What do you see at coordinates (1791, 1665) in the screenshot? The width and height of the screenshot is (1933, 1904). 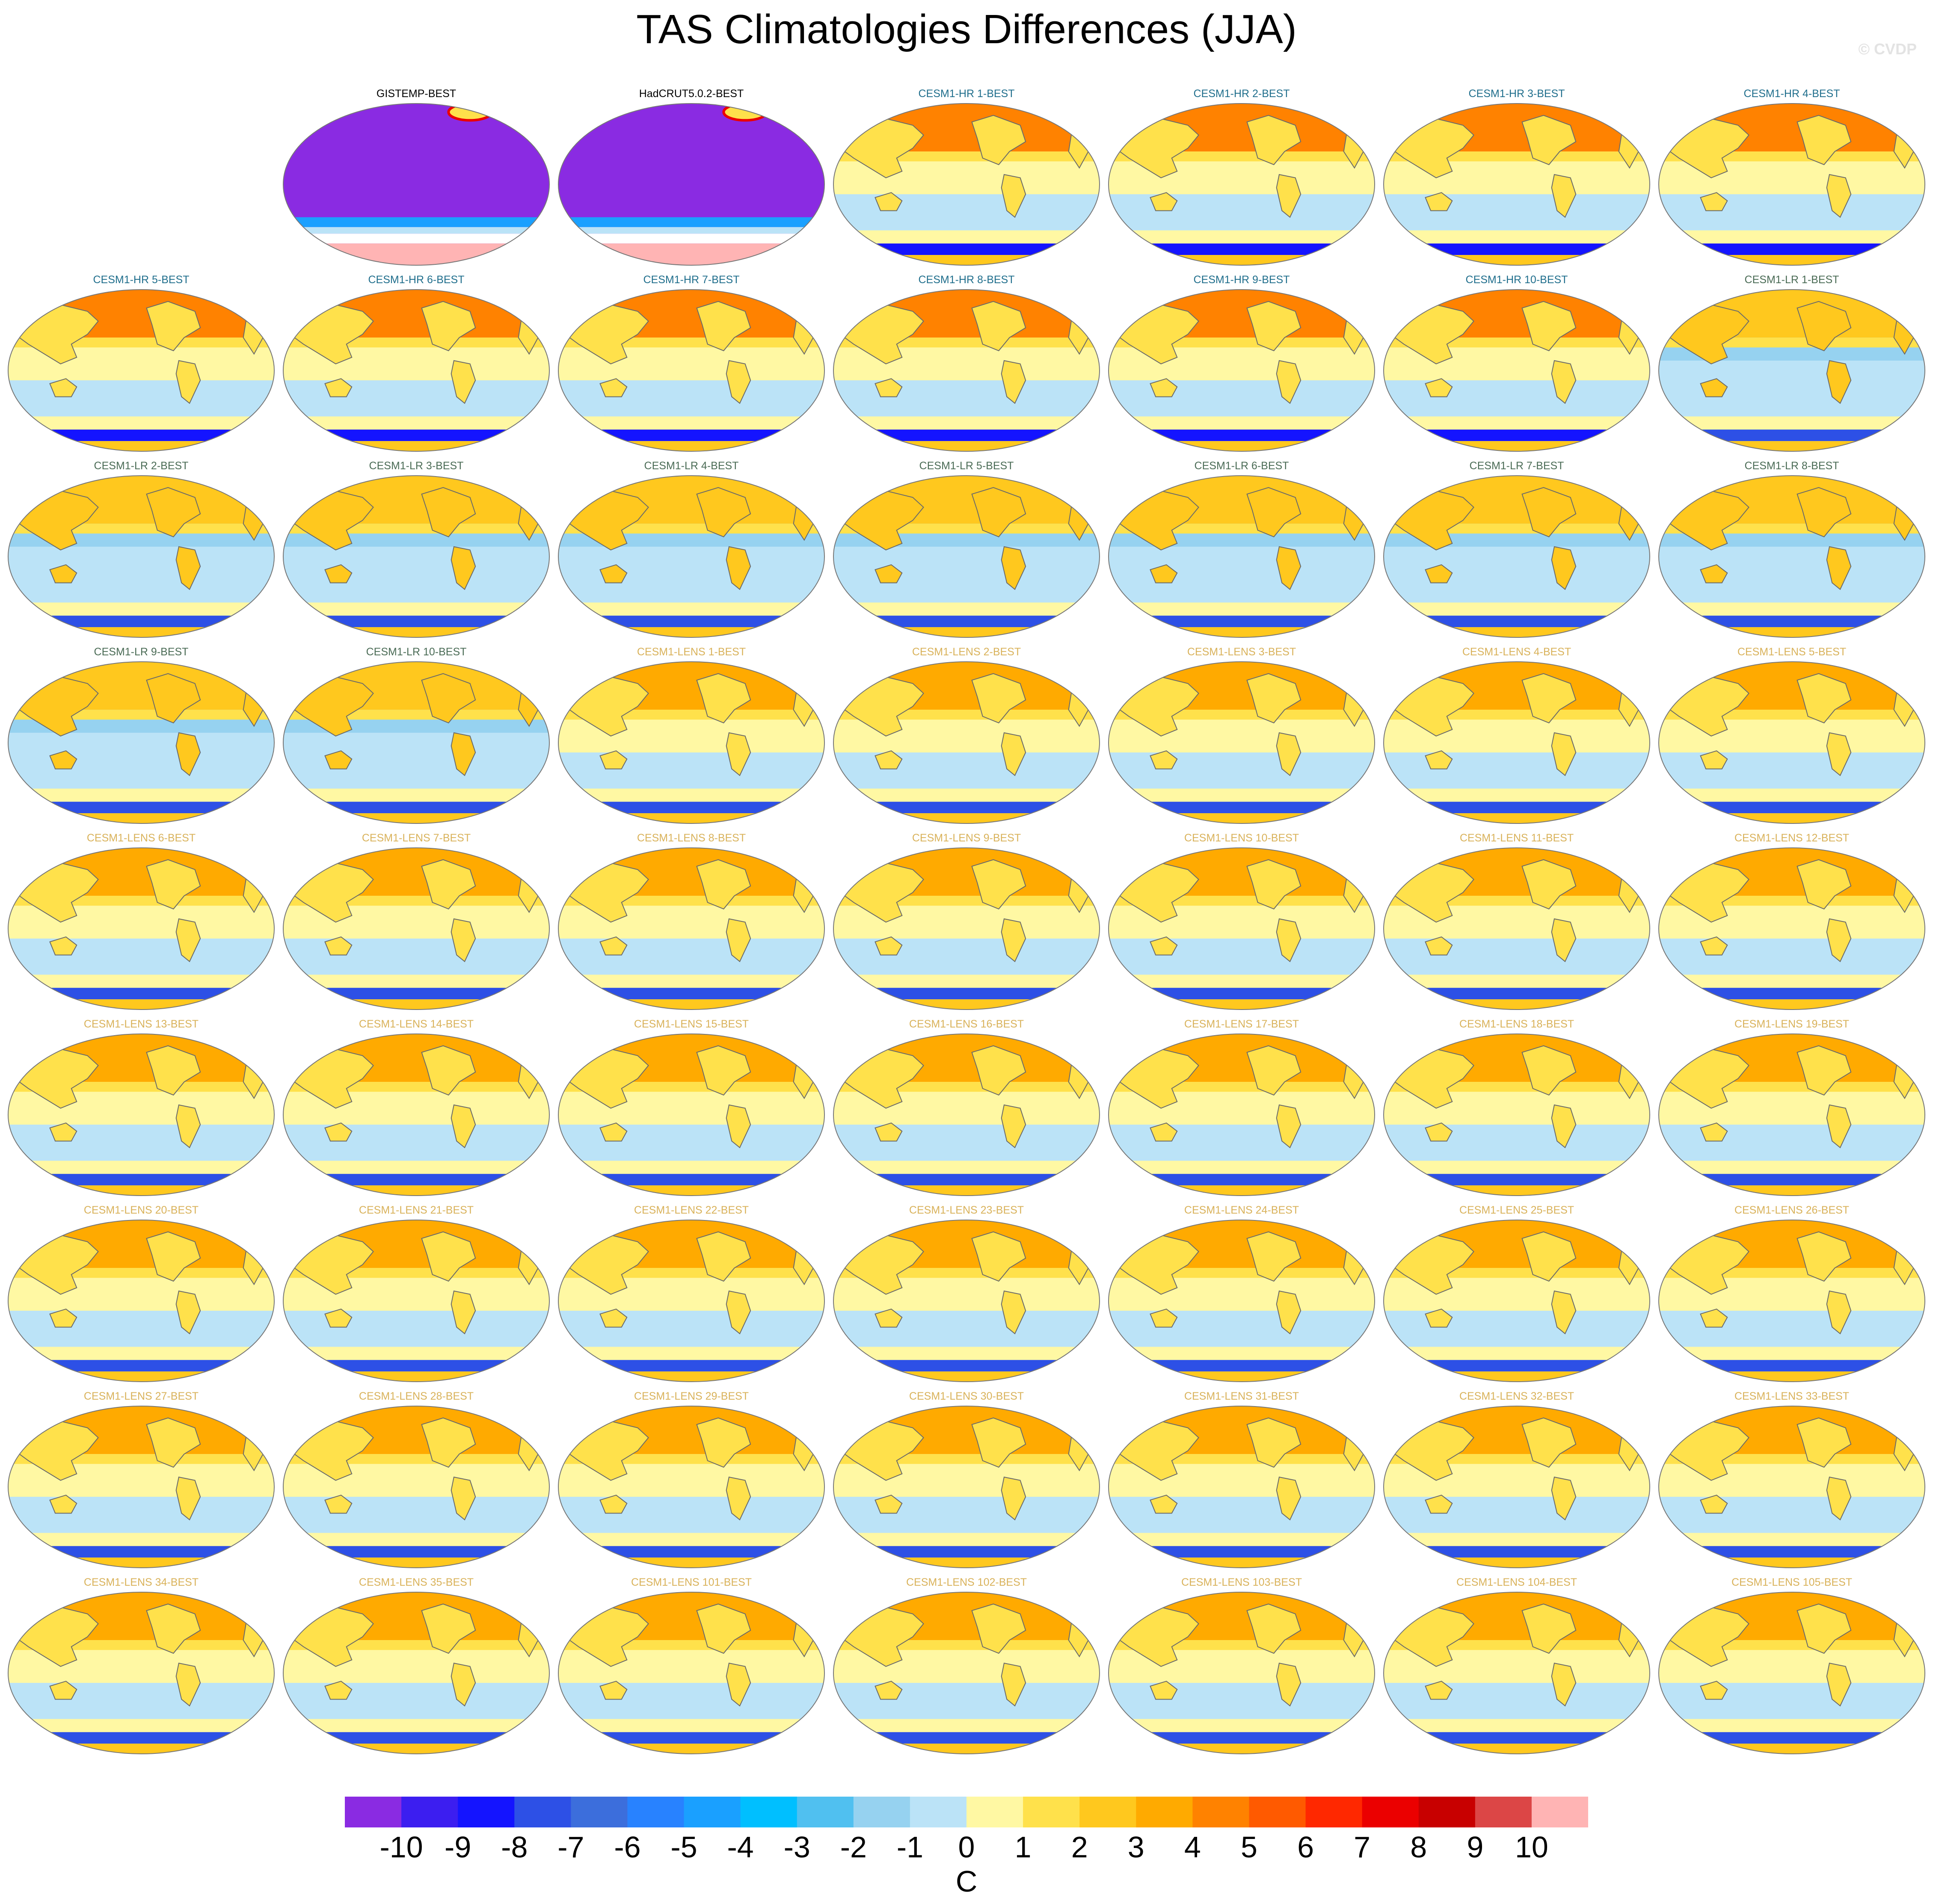 I see `map-panel: CESM1-LENS 105-BEST` at bounding box center [1791, 1665].